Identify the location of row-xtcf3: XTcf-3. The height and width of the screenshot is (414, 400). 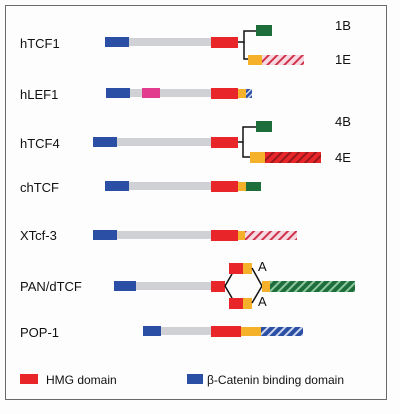
(158, 235).